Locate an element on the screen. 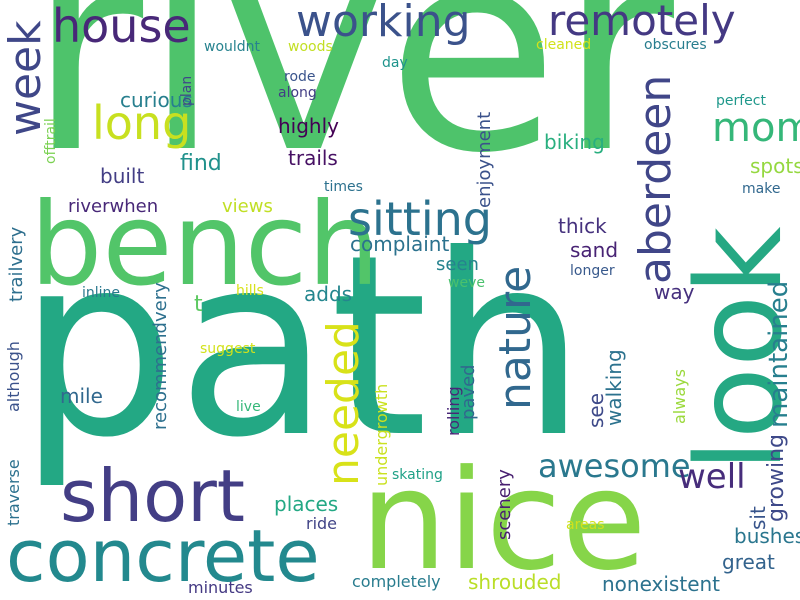 Image resolution: width=800 pixels, height=600 pixels. word-house: house is located at coordinates (121, 26).